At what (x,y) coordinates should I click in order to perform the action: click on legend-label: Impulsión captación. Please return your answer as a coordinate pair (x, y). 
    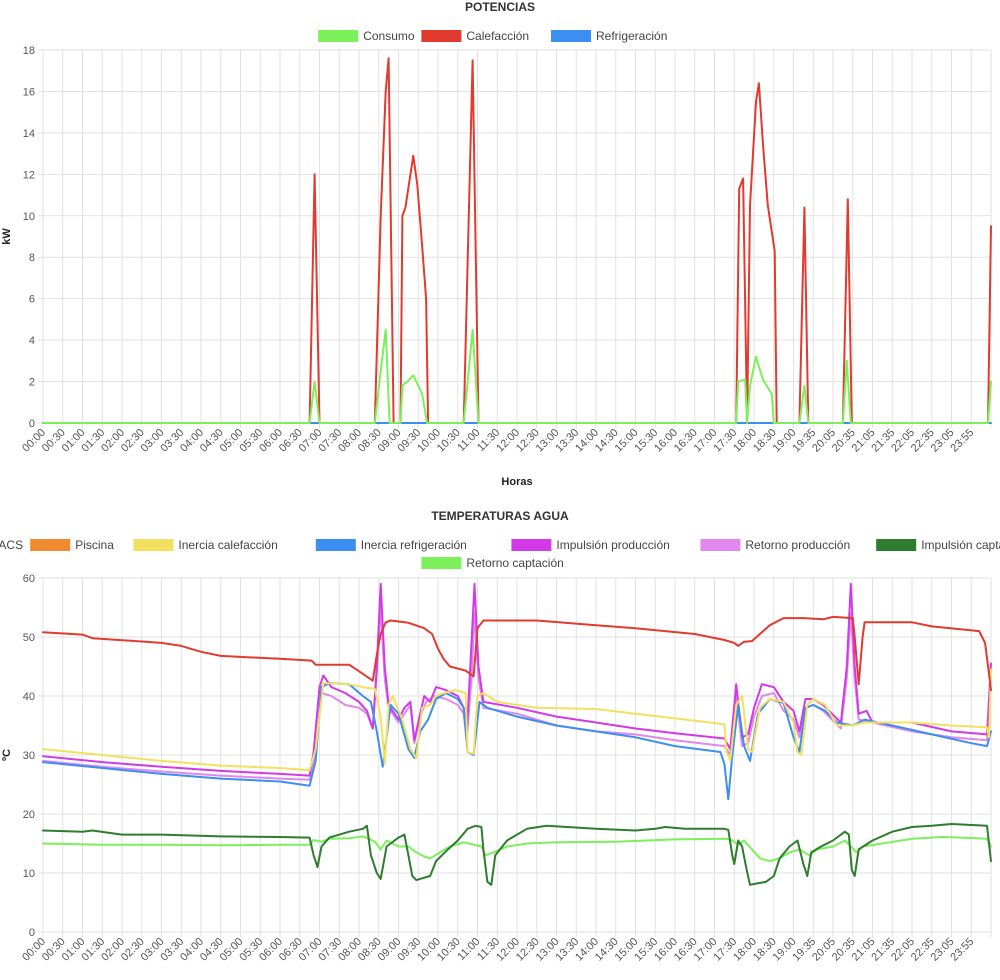
    Looking at the image, I should click on (960, 545).